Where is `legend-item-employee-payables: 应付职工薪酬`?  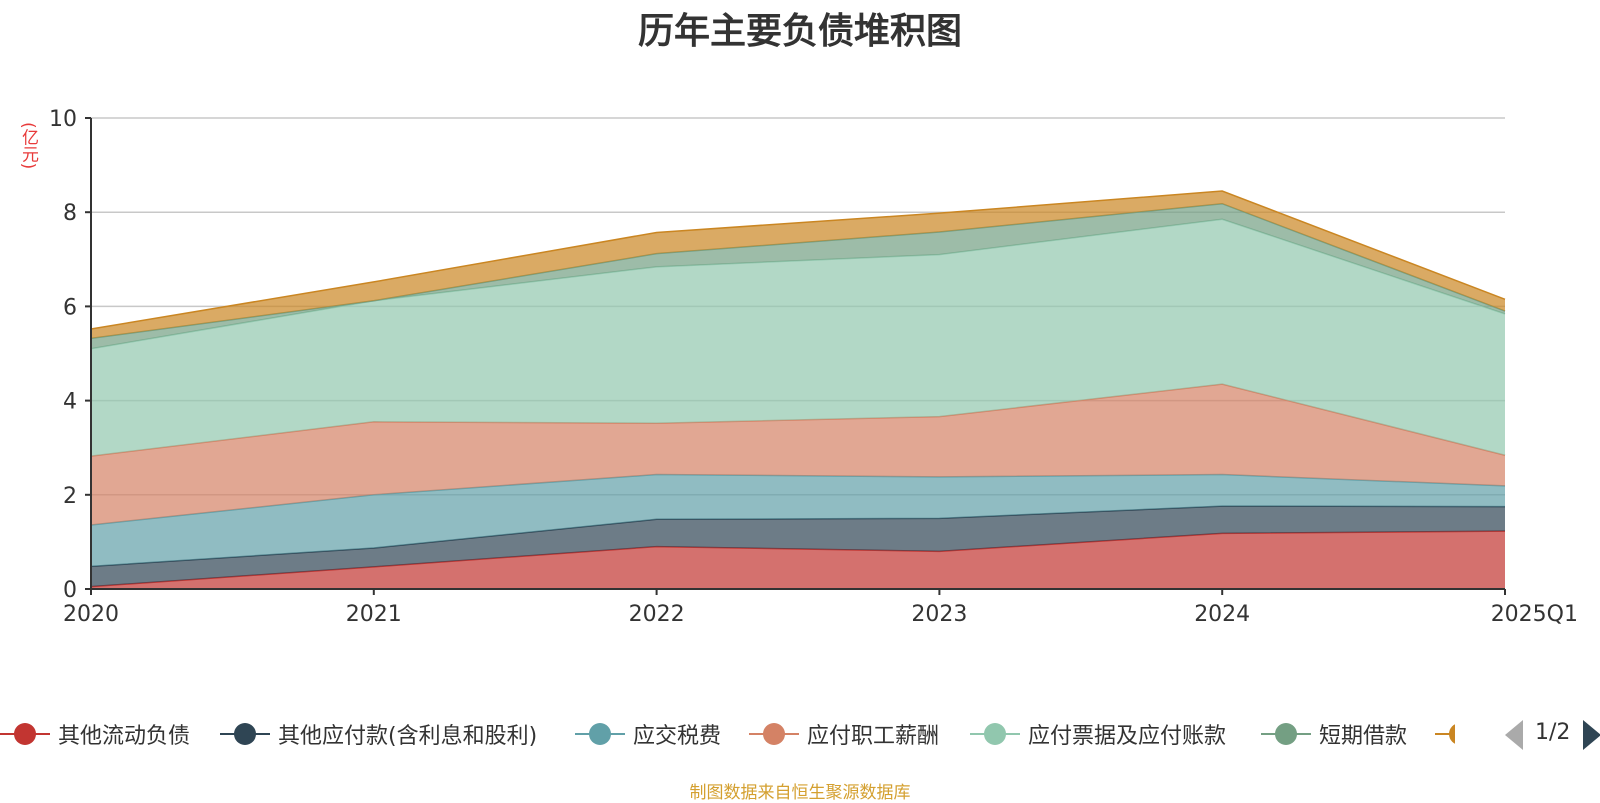 legend-item-employee-payables: 应付职工薪酬 is located at coordinates (844, 734).